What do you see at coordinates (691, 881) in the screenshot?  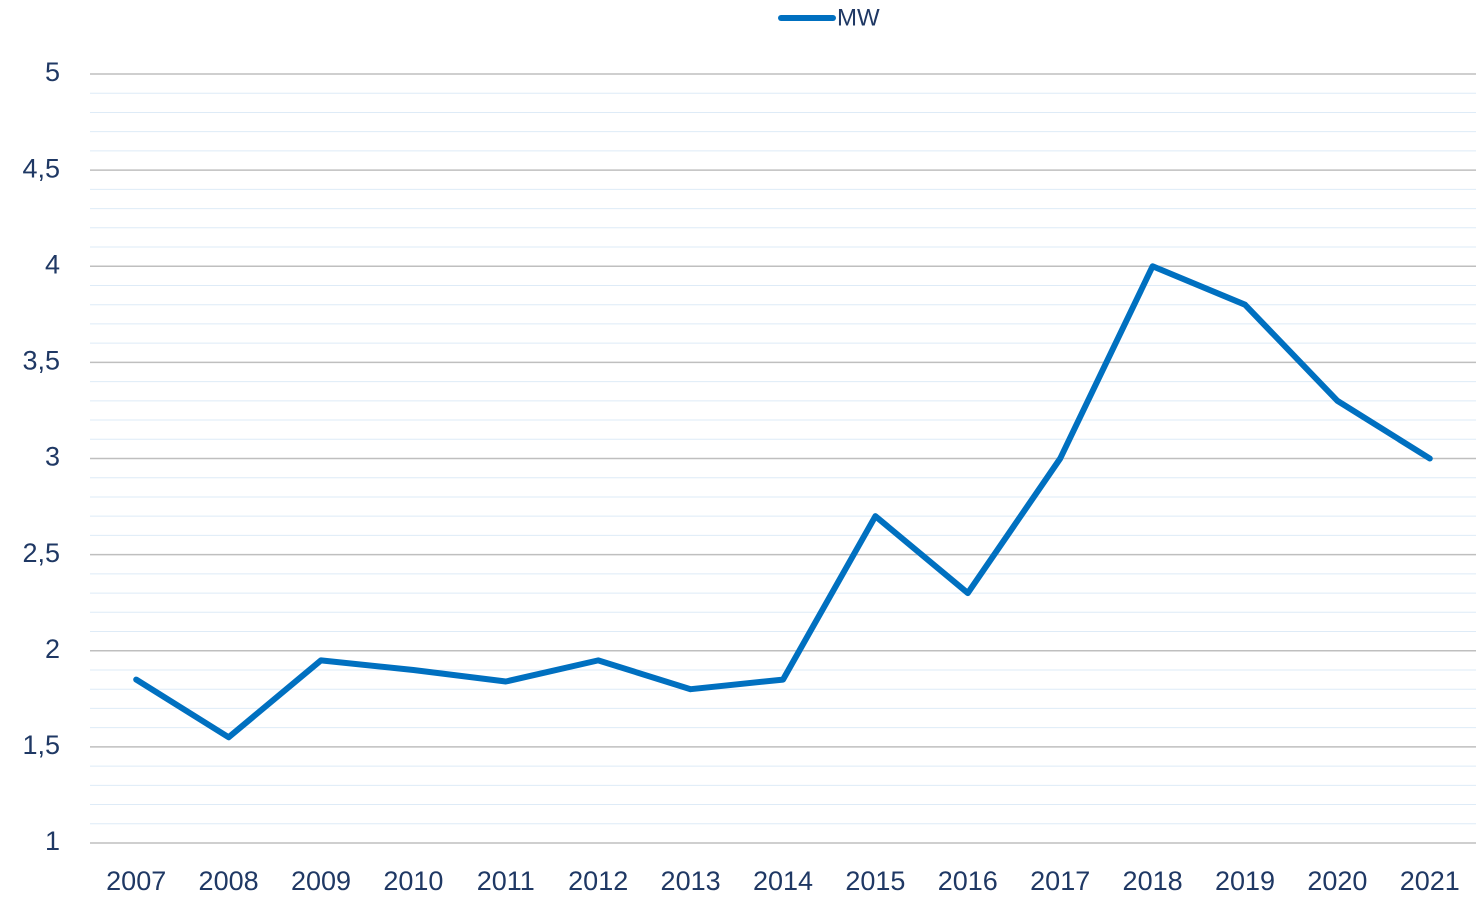 I see `x-tick-label: 2013` at bounding box center [691, 881].